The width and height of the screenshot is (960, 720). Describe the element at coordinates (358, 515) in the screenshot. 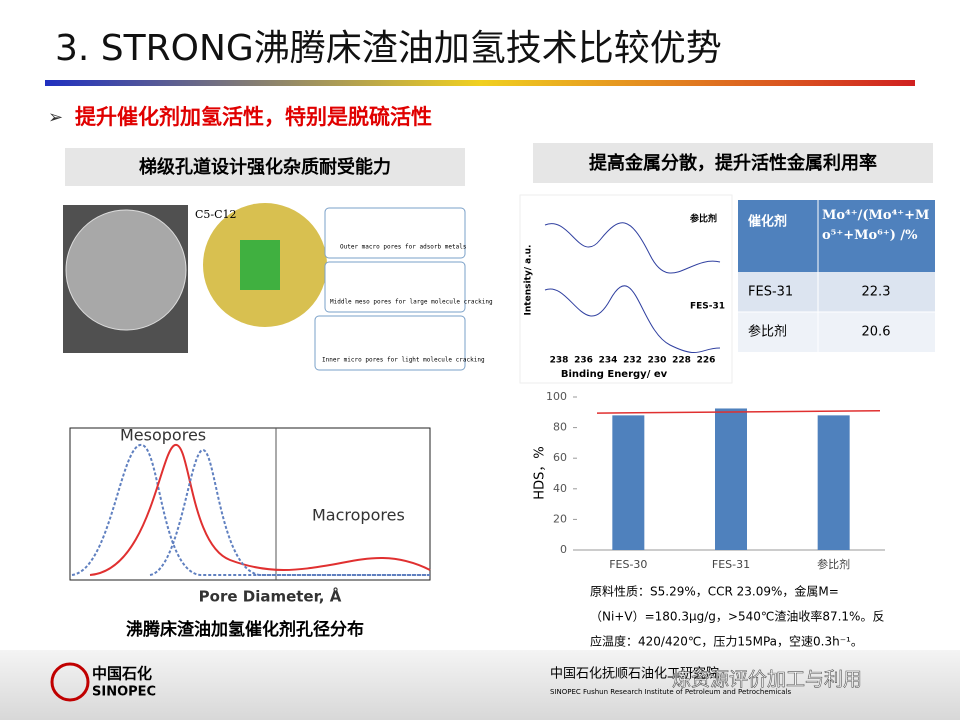

I see `pore-label: Macropores` at that location.